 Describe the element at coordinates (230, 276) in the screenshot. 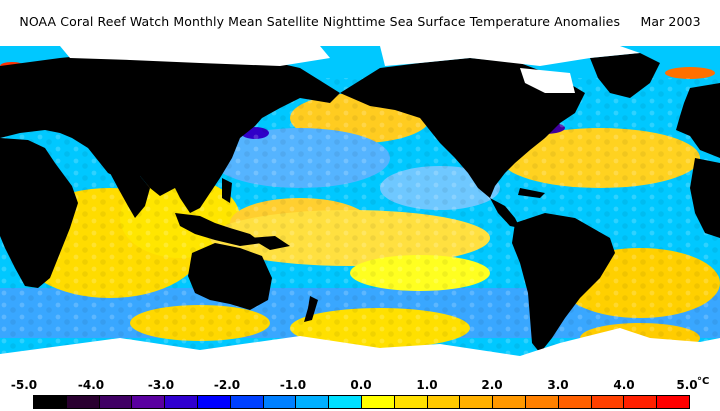

I see `land-australia` at that location.